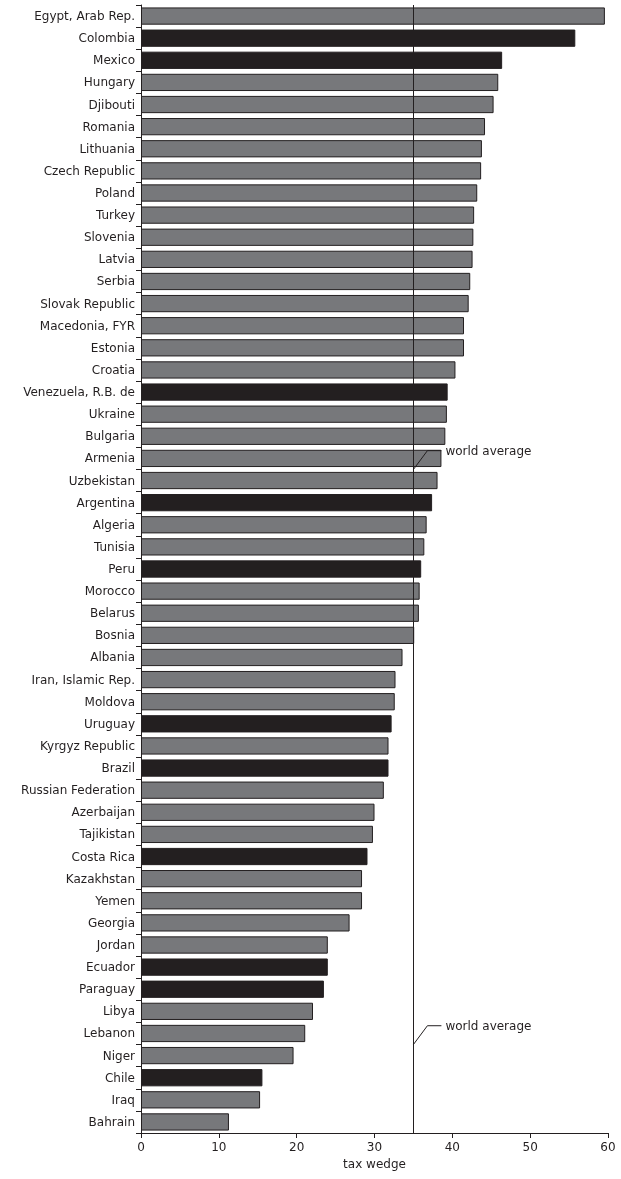 The width and height of the screenshot is (621, 1179). Describe the element at coordinates (119, 1077) in the screenshot. I see `y-tick-label: Chile` at that location.